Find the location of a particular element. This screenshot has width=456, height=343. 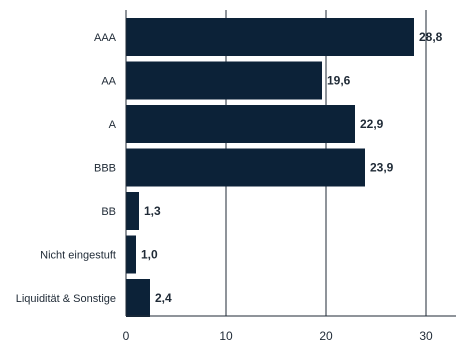

category-label: A is located at coordinates (113, 125).